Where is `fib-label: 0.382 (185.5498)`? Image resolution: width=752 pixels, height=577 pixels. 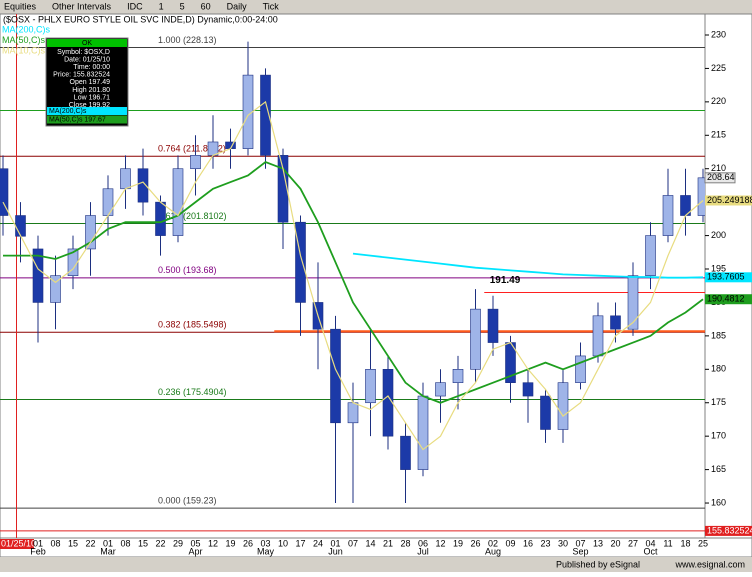
fib-label: 0.382 (185.5498) is located at coordinates (192, 325).